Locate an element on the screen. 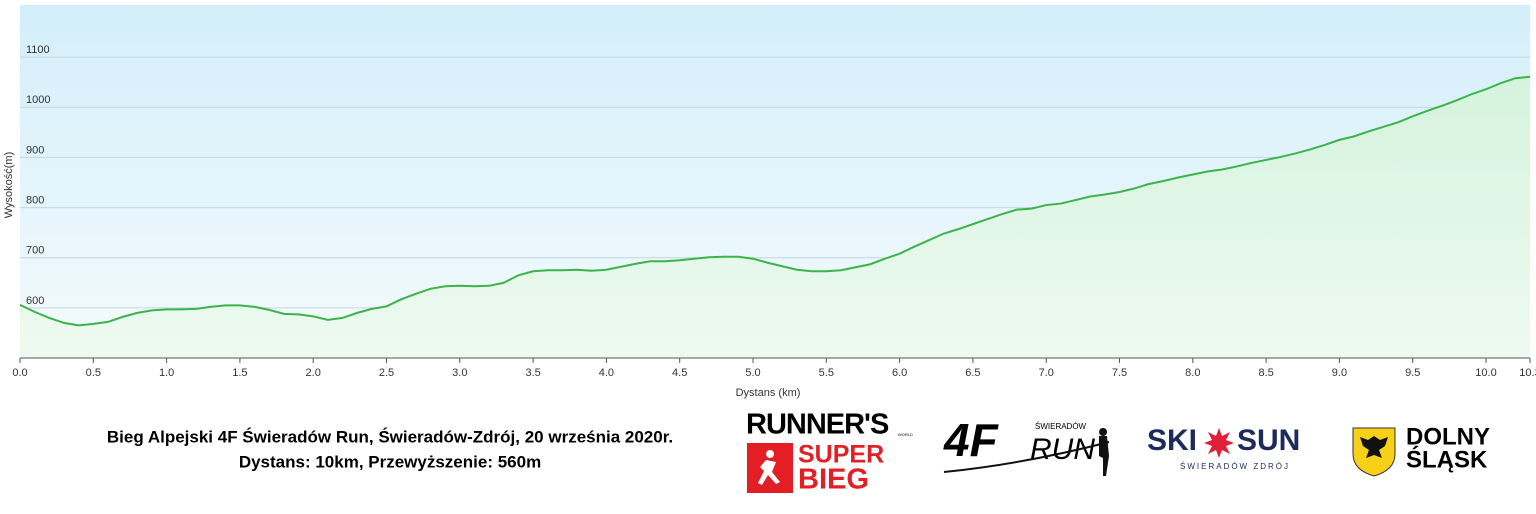  logo-swoosh is located at coordinates (1026, 457).